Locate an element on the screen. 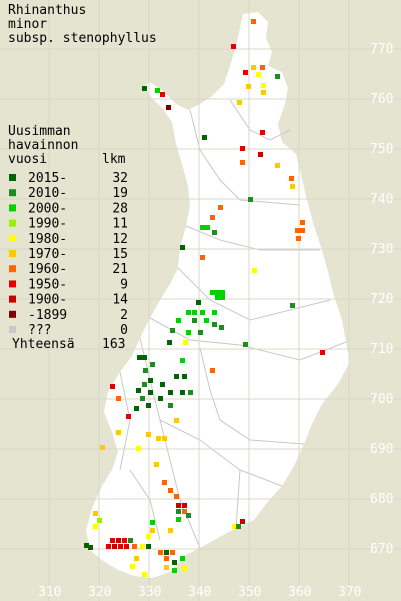 The width and height of the screenshot is (401, 601). legend-count: 14 is located at coordinates (120, 300).